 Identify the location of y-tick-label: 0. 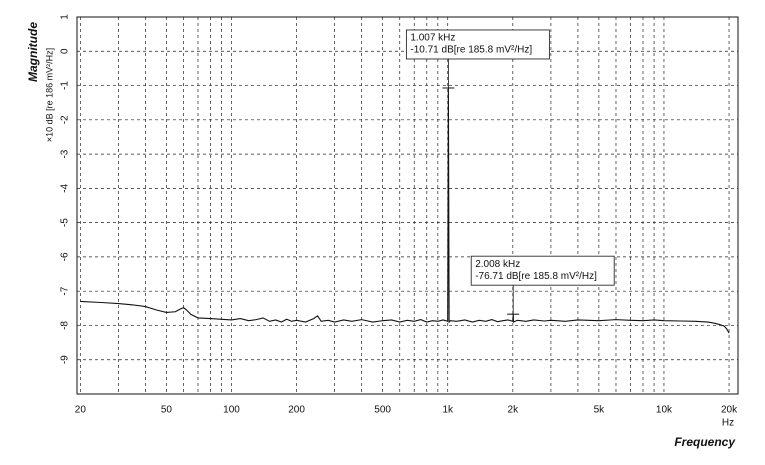
(65, 51).